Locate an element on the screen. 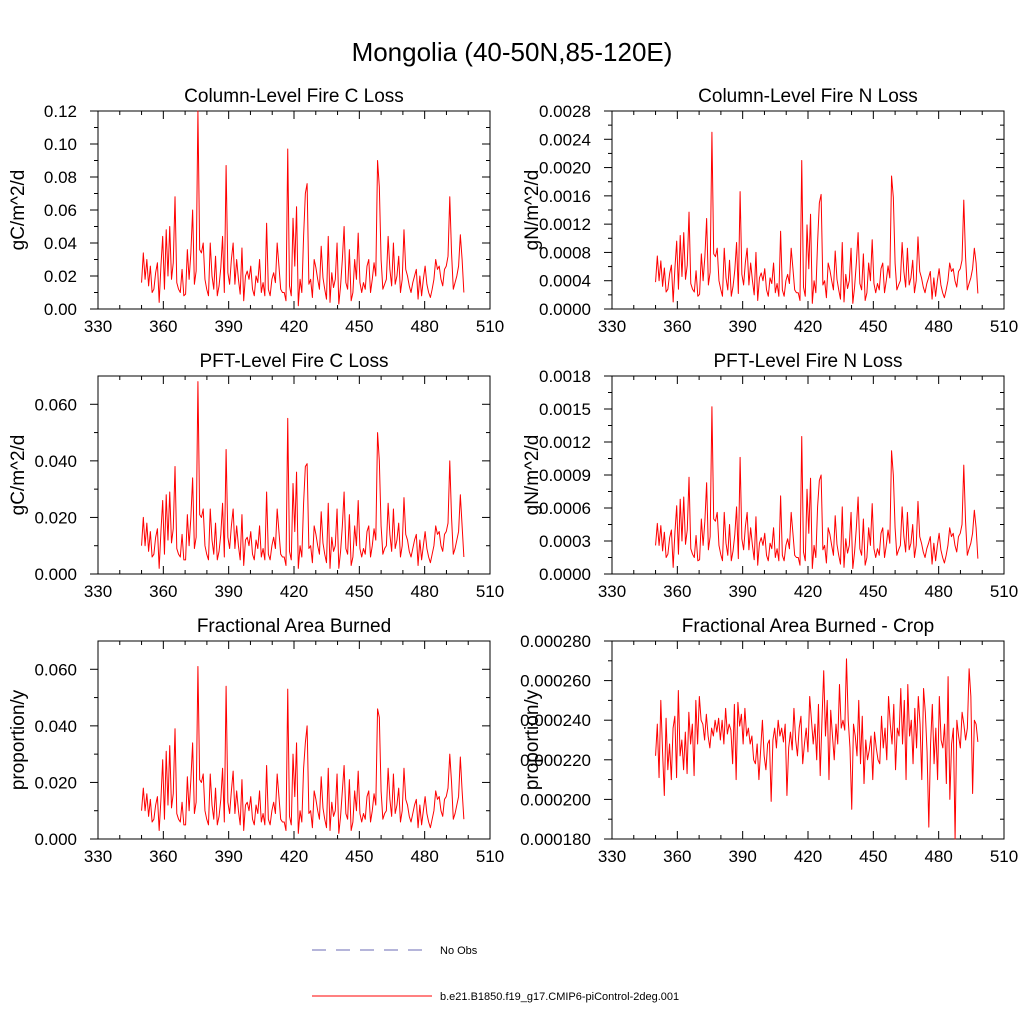 Image resolution: width=1024 pixels, height=1024 pixels. y-tick-label: 0.08 is located at coordinates (60, 177).